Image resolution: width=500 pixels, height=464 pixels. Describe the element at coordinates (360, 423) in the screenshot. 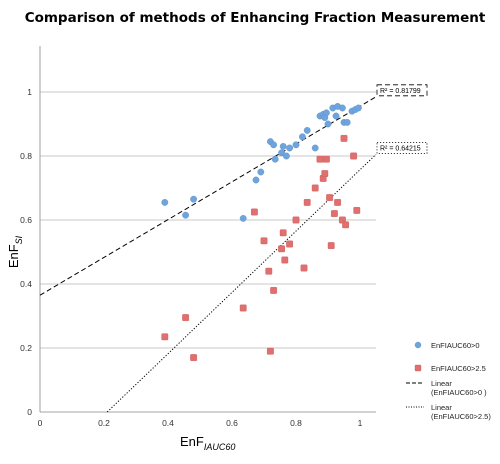

I see `x-tick-label: 1` at that location.